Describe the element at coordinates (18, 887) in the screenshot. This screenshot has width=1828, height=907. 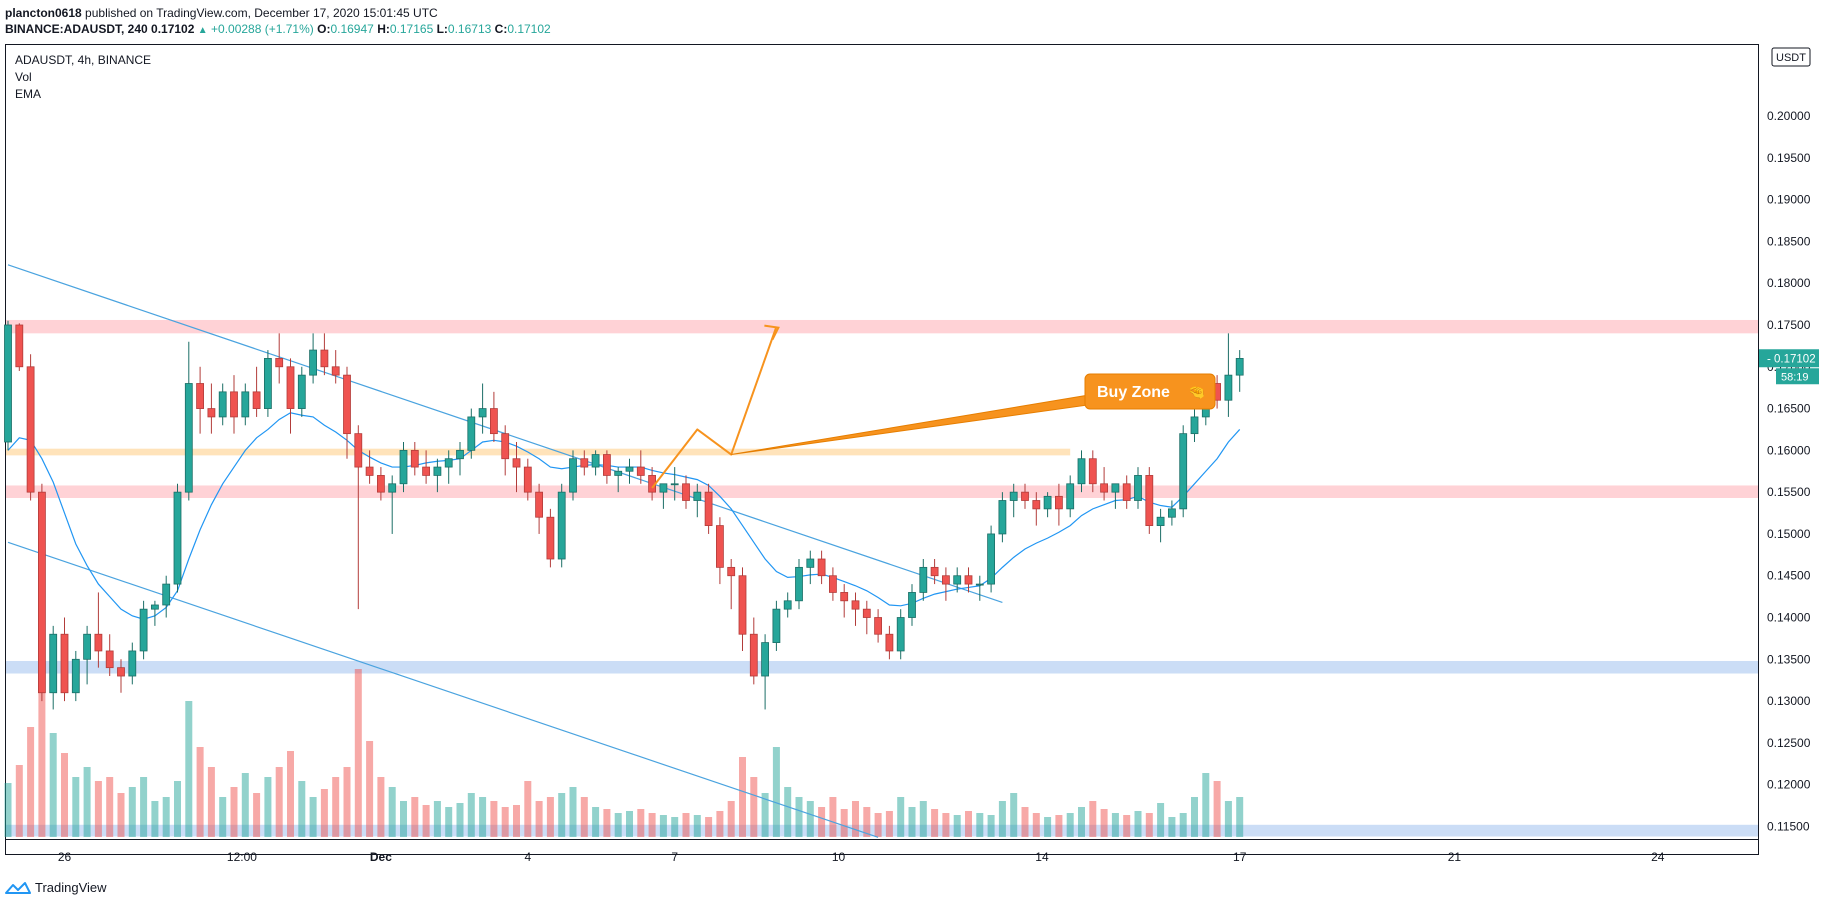
I see `tradingview-logo-icon` at that location.